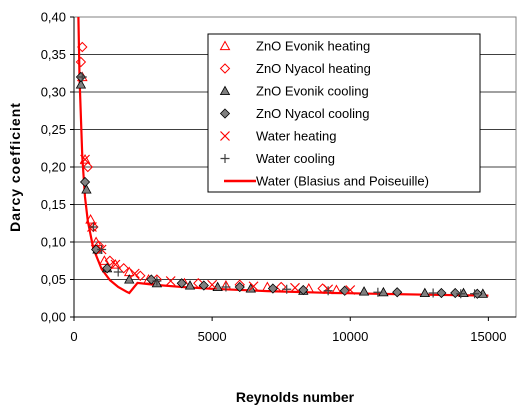 This screenshot has width=532, height=415. Describe the element at coordinates (295, 397) in the screenshot. I see `x-axis-title: Reynolds number` at that location.